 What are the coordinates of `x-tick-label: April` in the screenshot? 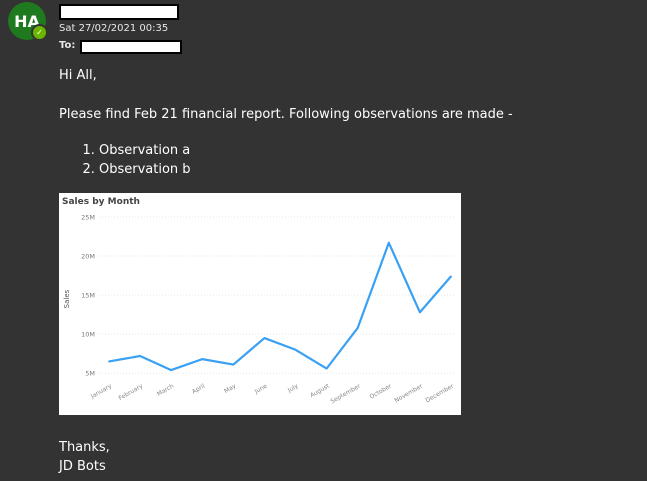 It's located at (199, 389).